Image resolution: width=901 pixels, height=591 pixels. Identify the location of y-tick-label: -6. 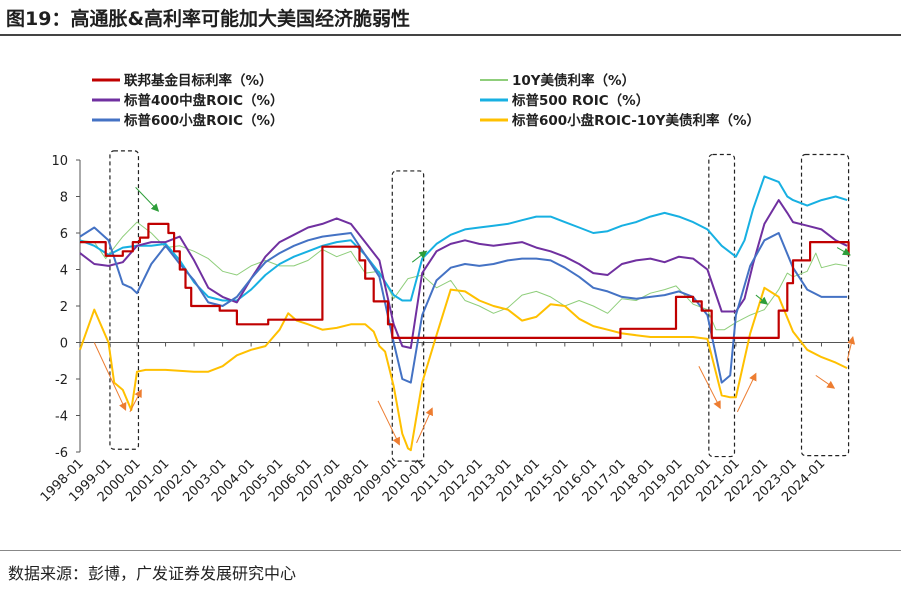
(61, 453).